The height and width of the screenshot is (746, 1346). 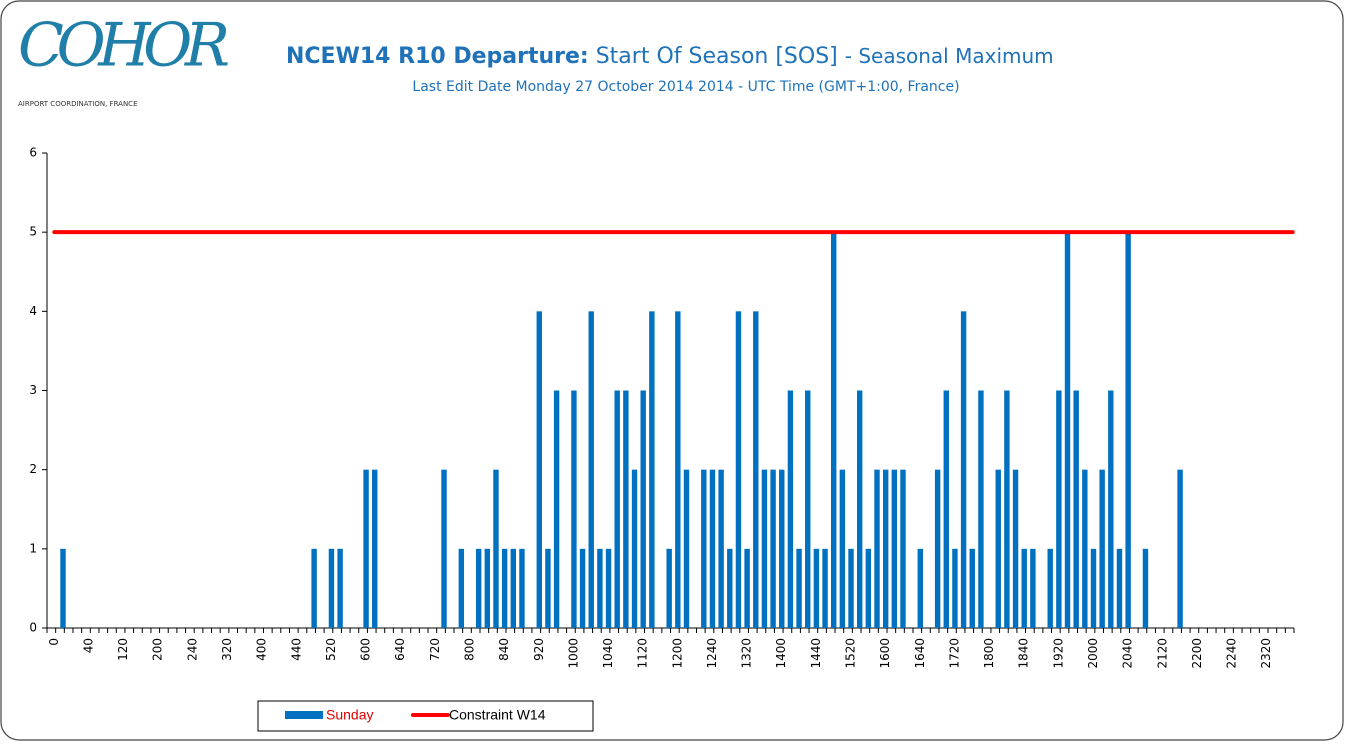 What do you see at coordinates (437, 56) in the screenshot?
I see `title-part: NCEW14 R10 Departure:` at bounding box center [437, 56].